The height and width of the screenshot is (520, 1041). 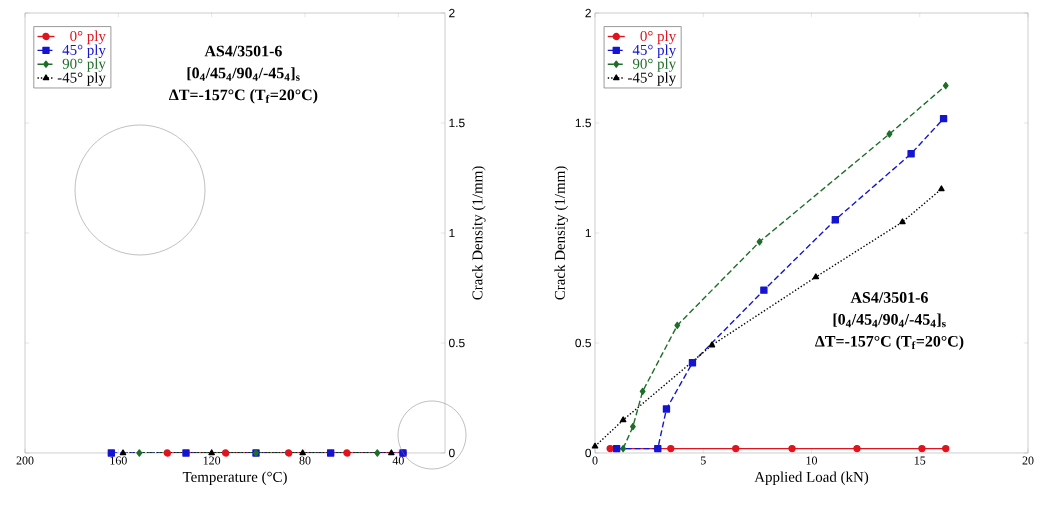 I want to click on x-tick-label: 120, so click(x=212, y=460).